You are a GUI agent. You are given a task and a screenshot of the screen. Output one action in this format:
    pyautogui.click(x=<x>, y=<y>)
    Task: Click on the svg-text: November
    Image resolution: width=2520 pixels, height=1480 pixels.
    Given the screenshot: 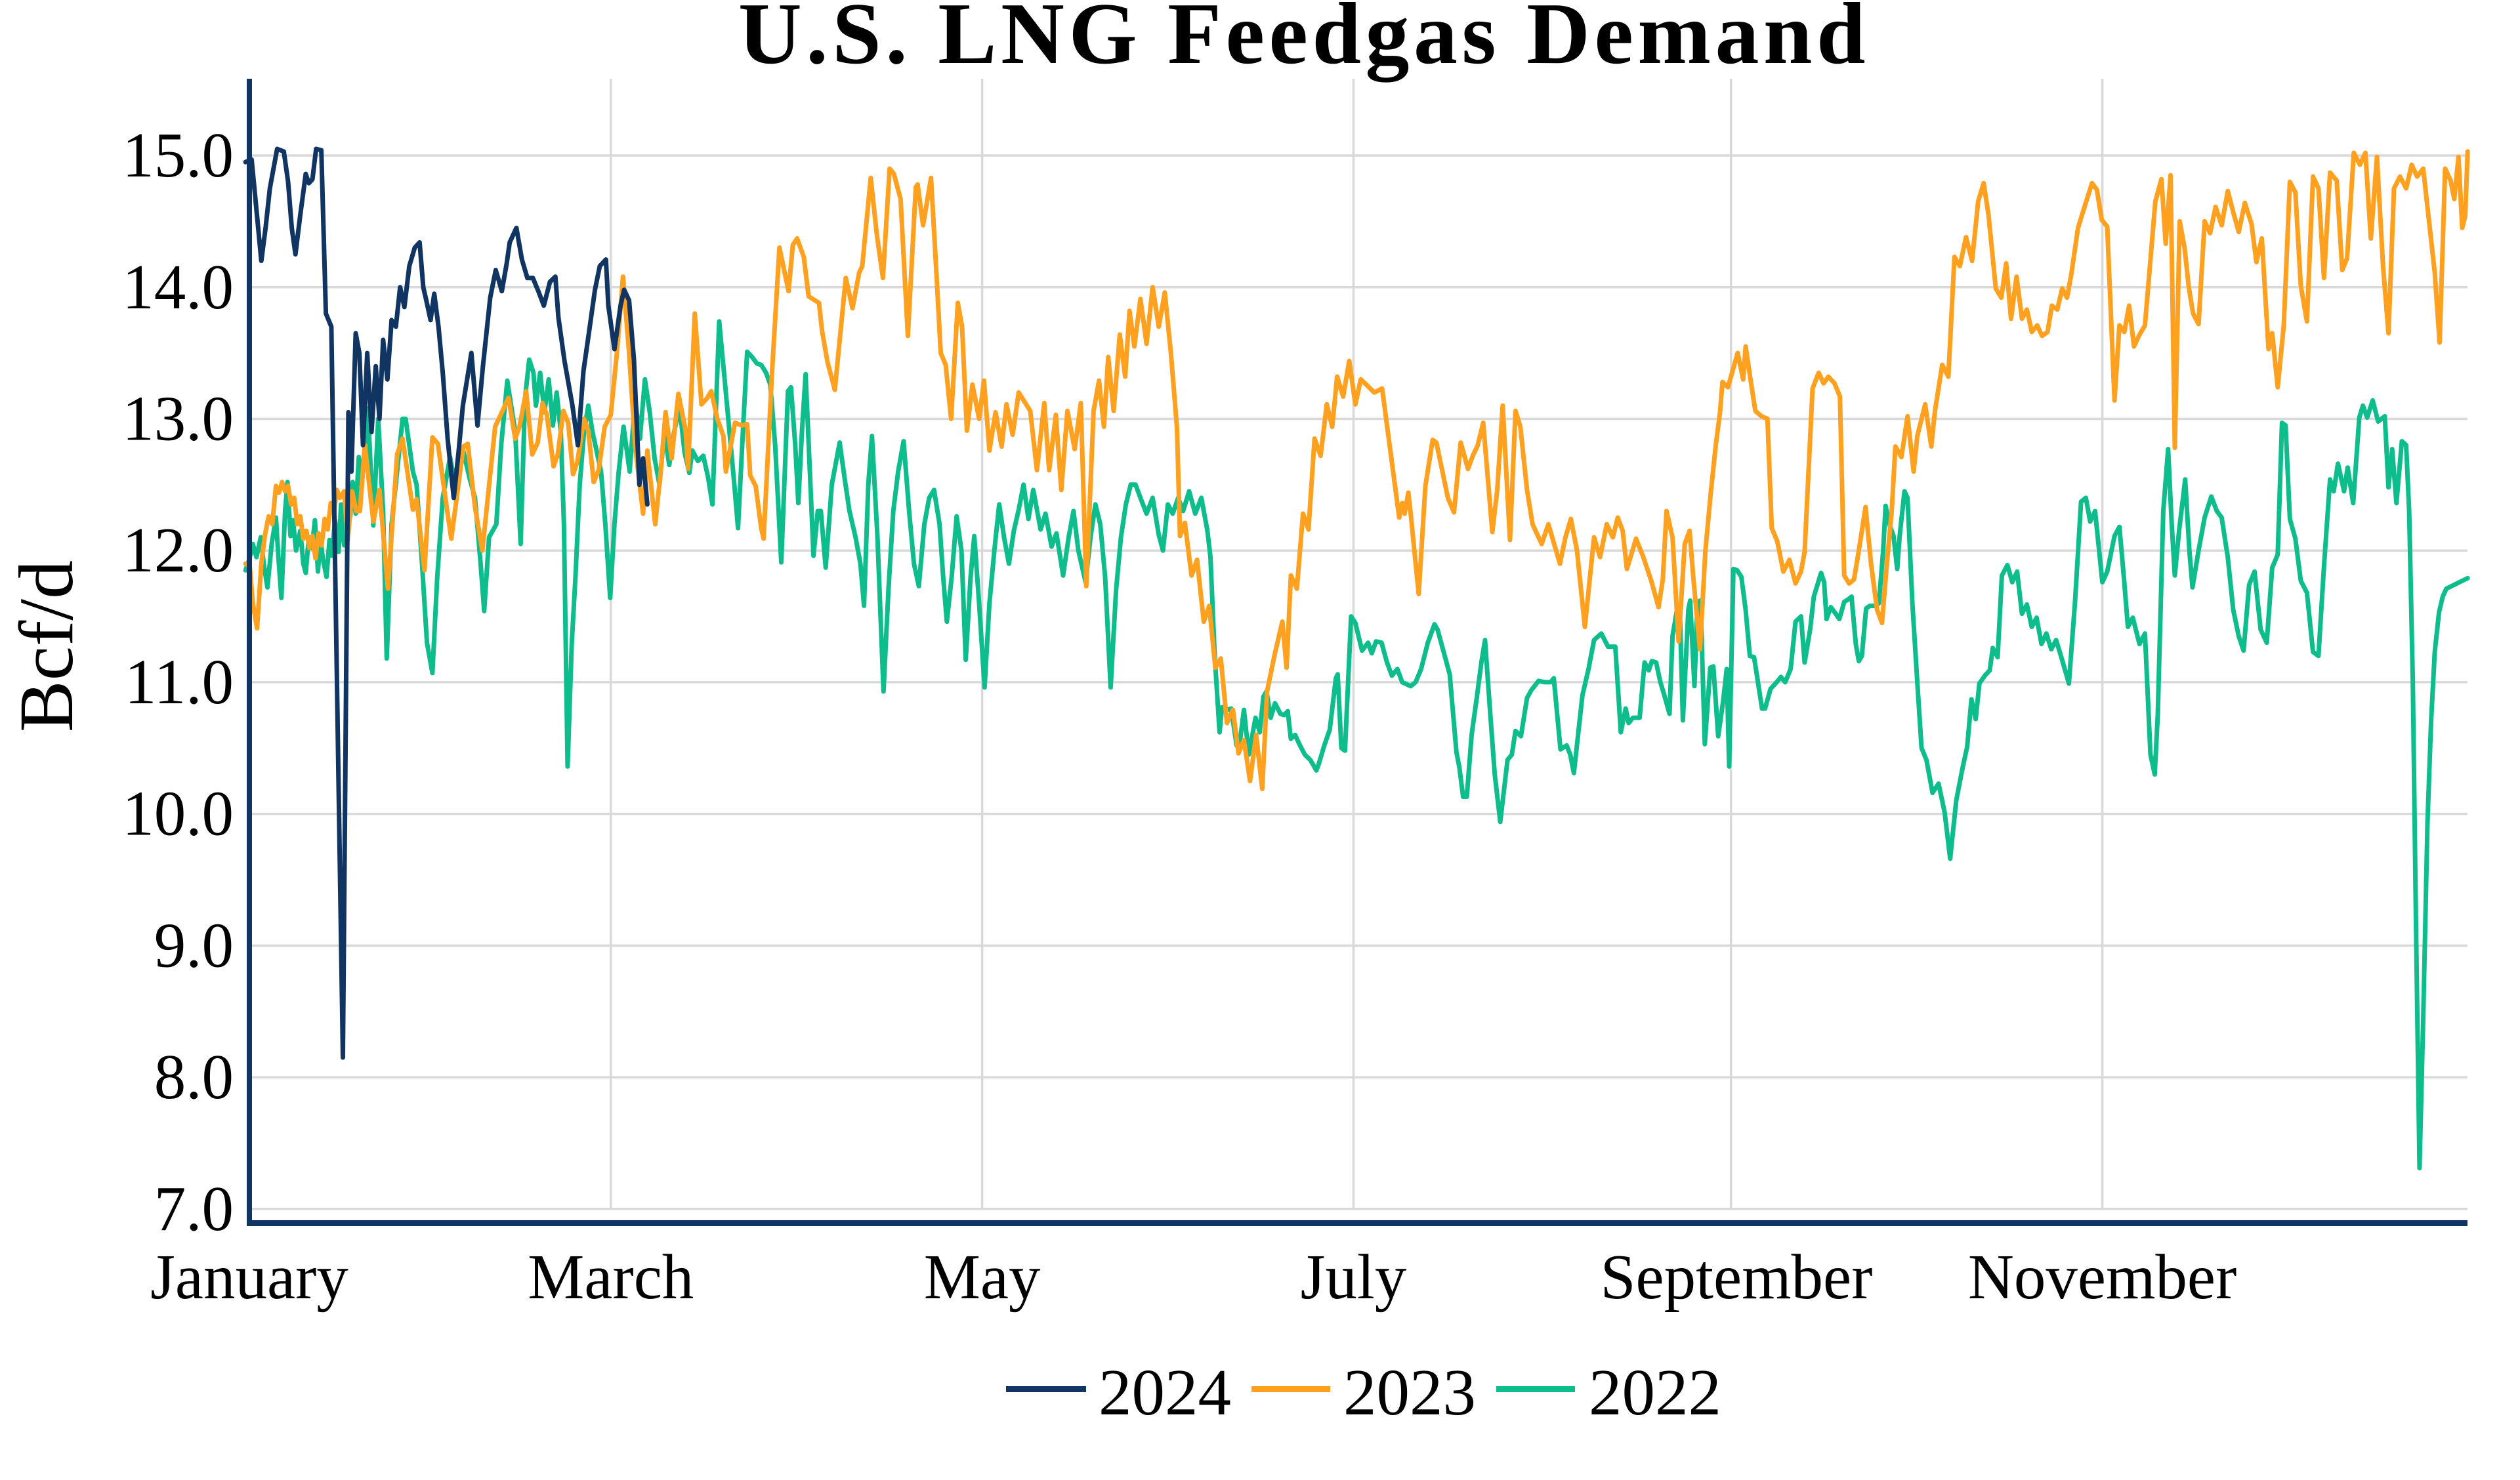 What is the action you would take?
    pyautogui.click(x=2102, y=1277)
    